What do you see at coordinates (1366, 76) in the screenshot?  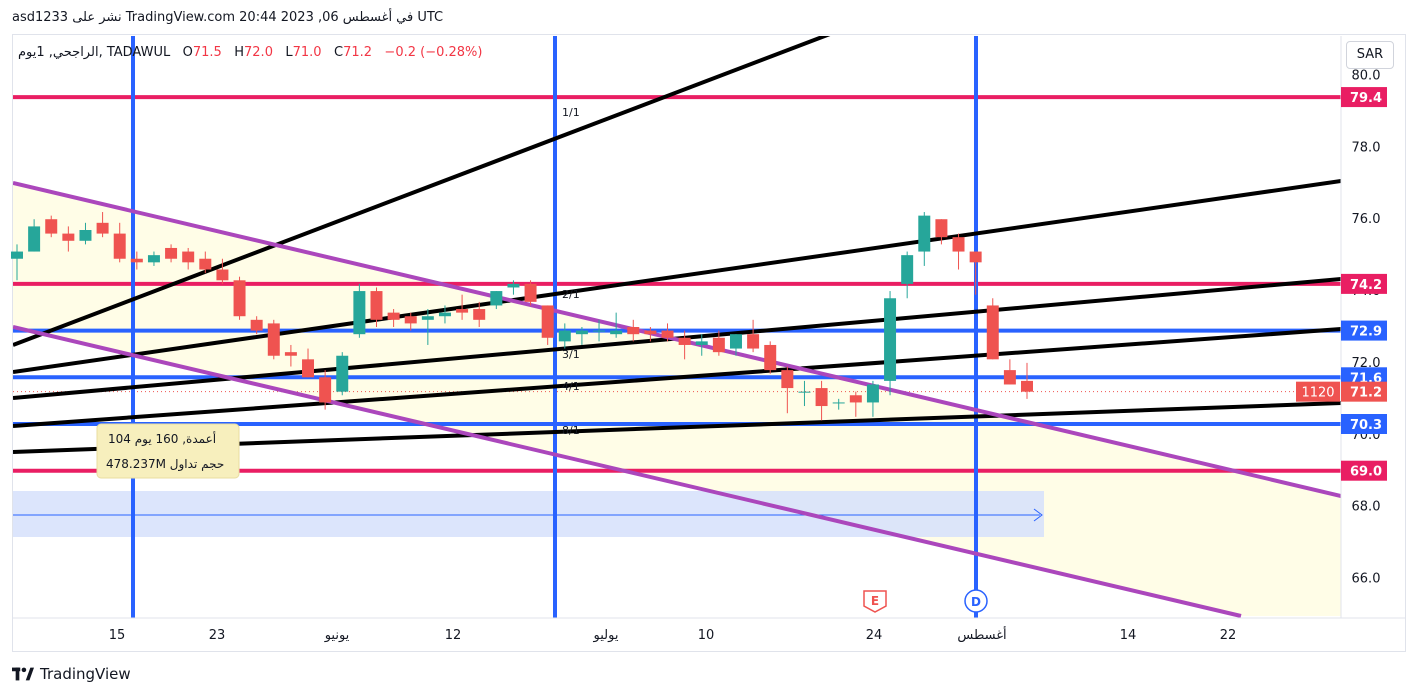 I see `price-tick-label: 80.0` at bounding box center [1366, 76].